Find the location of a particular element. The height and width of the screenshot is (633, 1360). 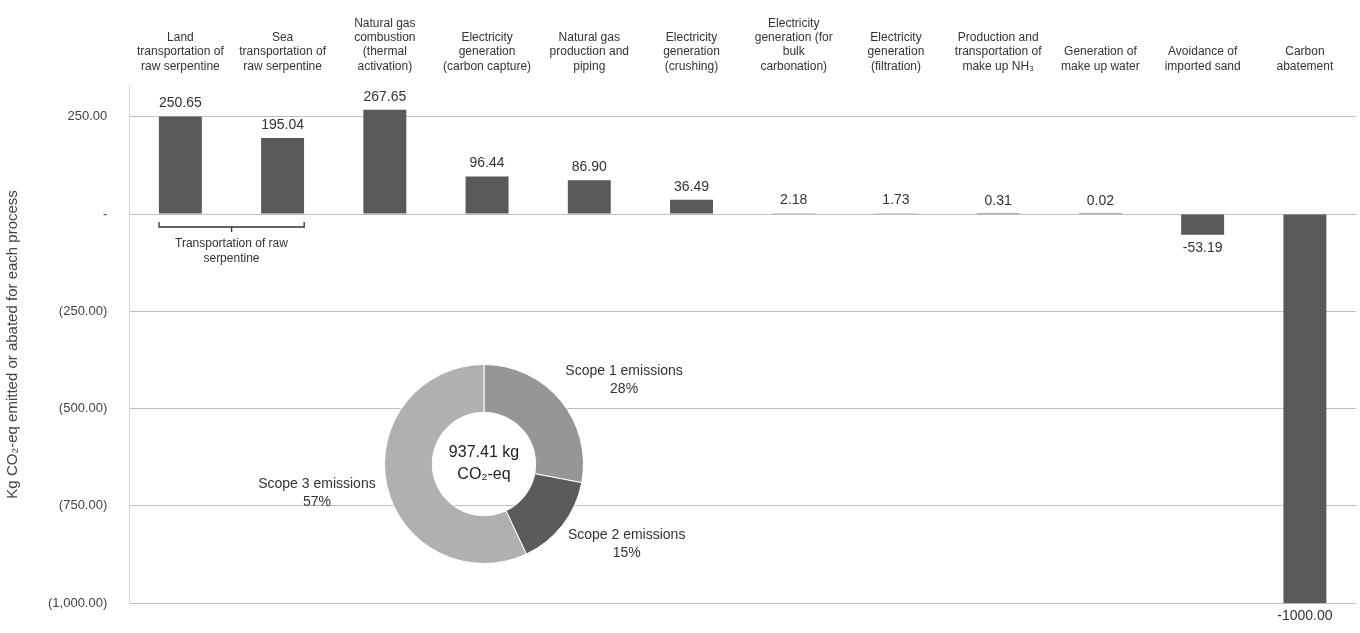

x-tick-label: Generation of make up water is located at coordinates (1100, 58).